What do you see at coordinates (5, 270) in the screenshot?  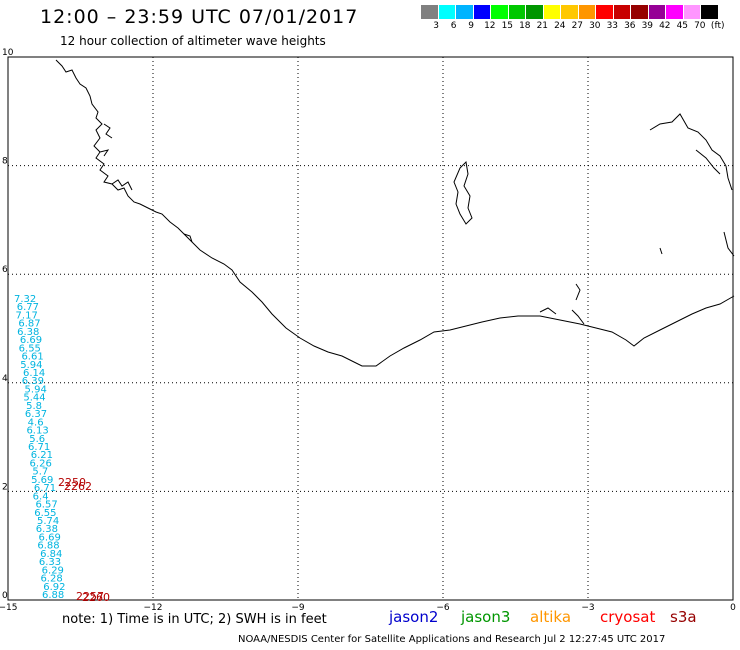 I see `y-tick-label: 6` at bounding box center [5, 270].